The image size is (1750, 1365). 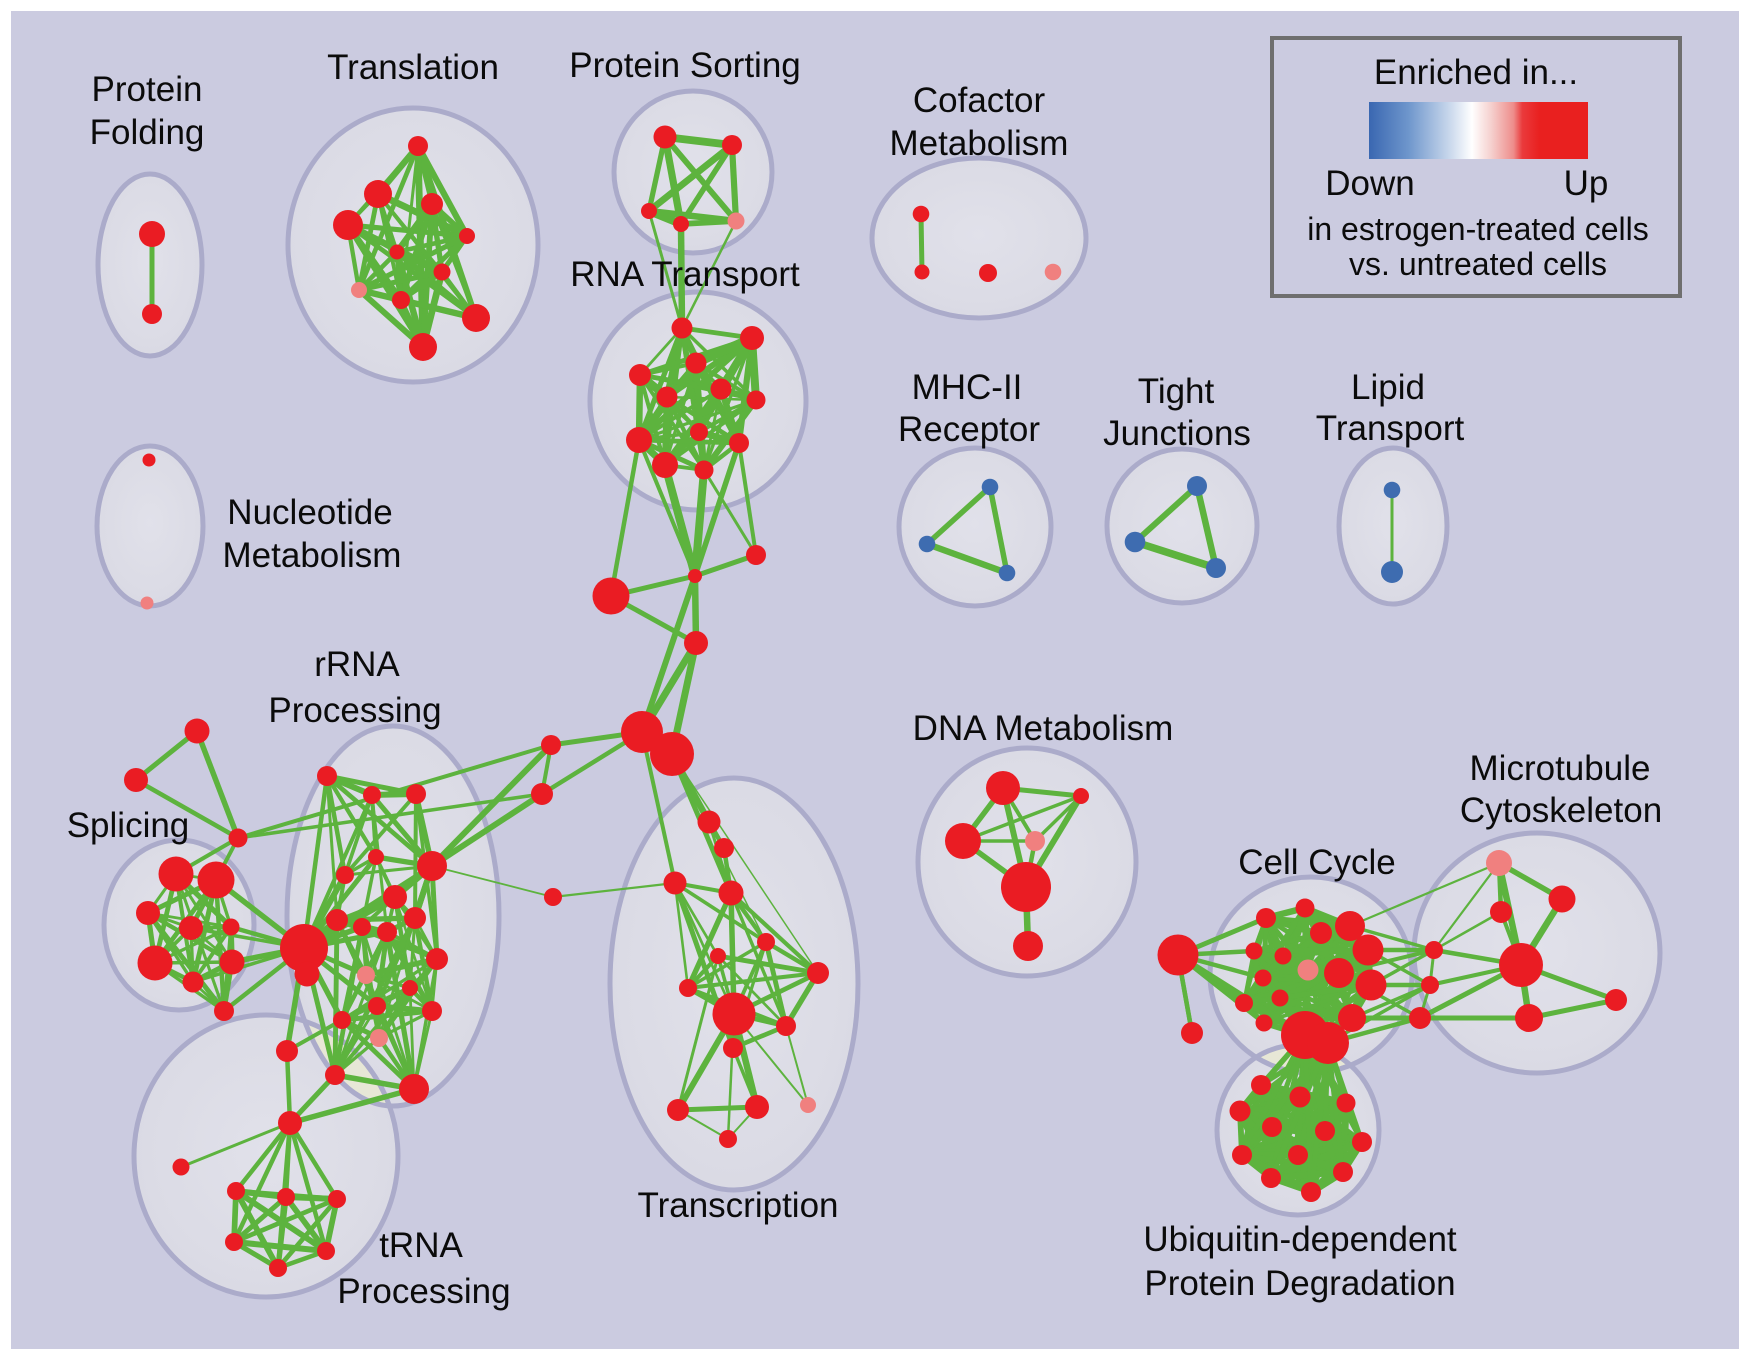 What do you see at coordinates (1478, 264) in the screenshot?
I see `svg-text: vs. untreated cells` at bounding box center [1478, 264].